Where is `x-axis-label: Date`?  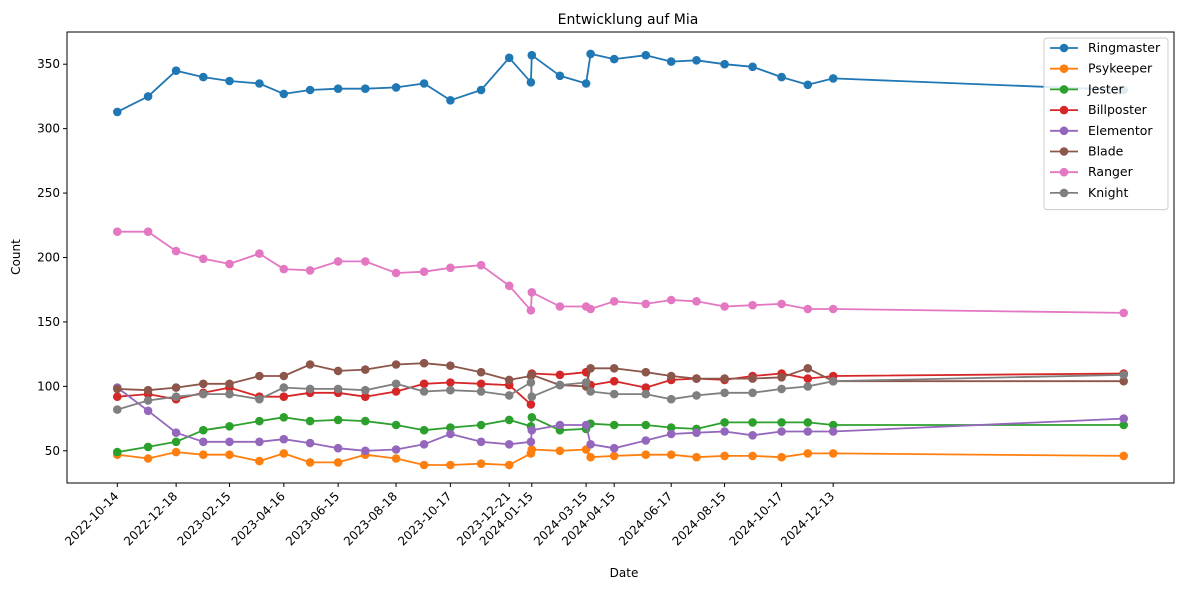 x-axis-label: Date is located at coordinates (624, 573).